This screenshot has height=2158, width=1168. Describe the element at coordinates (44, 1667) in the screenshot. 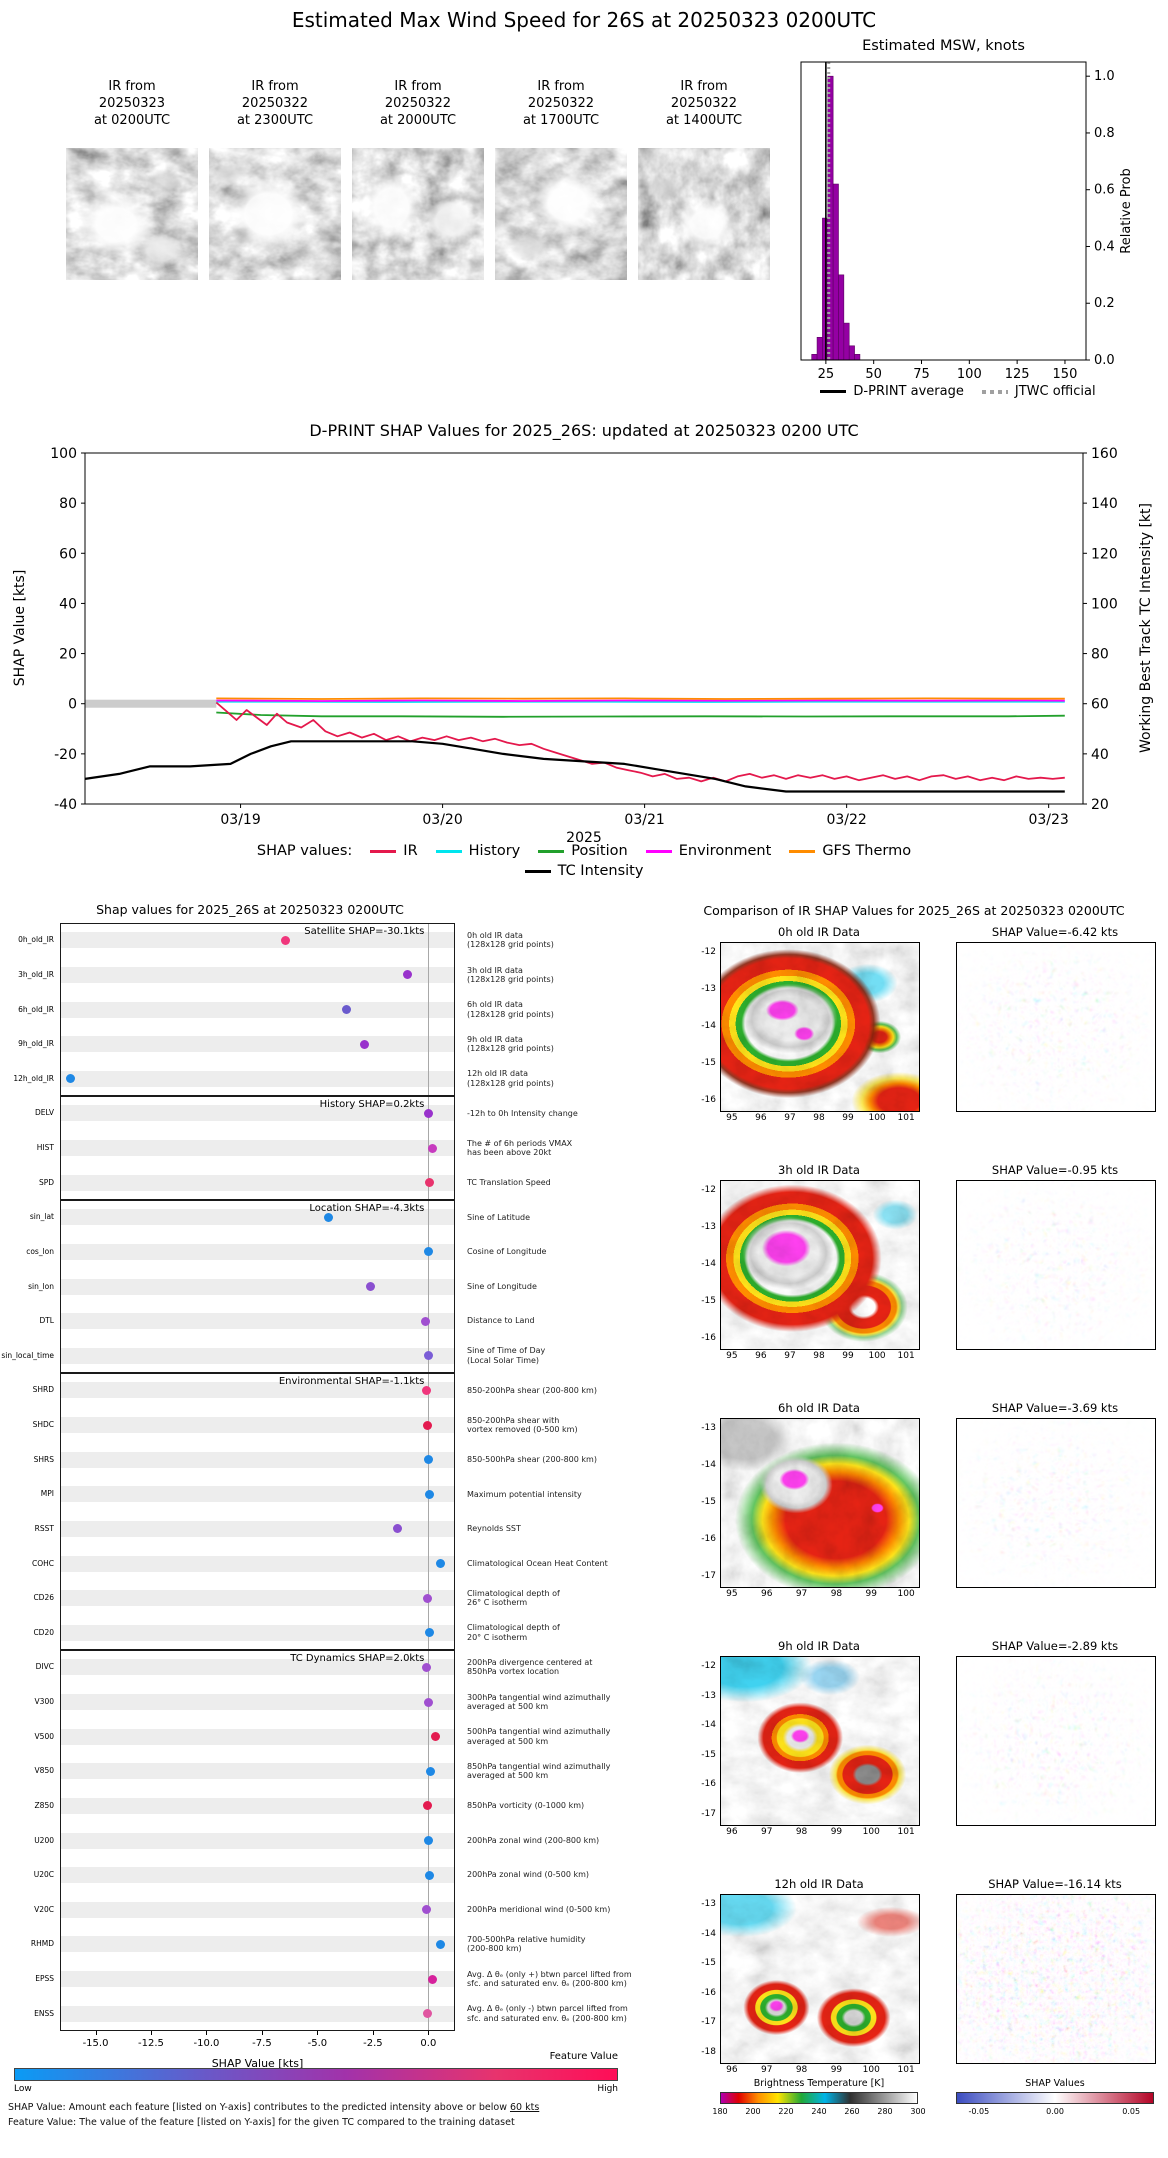

I see `feature-label: DIVC` at that location.